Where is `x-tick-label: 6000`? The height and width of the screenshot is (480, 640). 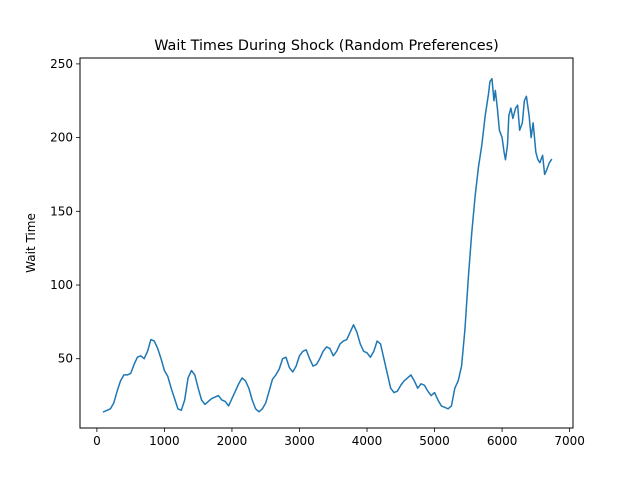 x-tick-label: 6000 is located at coordinates (502, 441).